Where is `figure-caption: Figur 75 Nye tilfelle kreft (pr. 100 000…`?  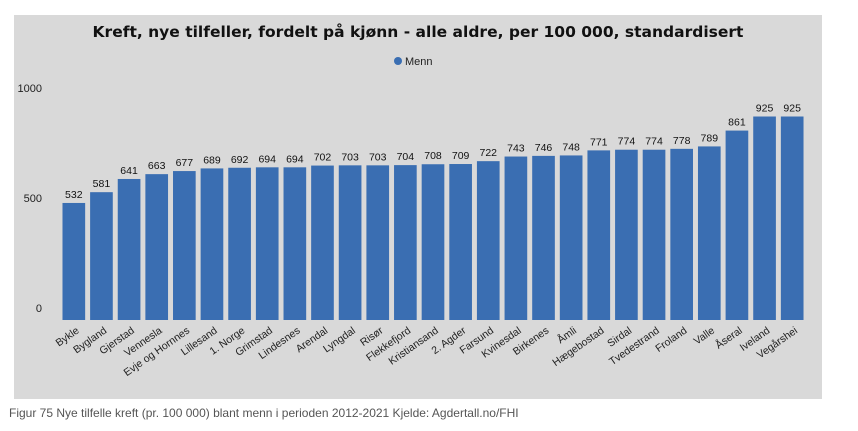
figure-caption: Figur 75 Nye tilfelle kreft (pr. 100 000… is located at coordinates (264, 413).